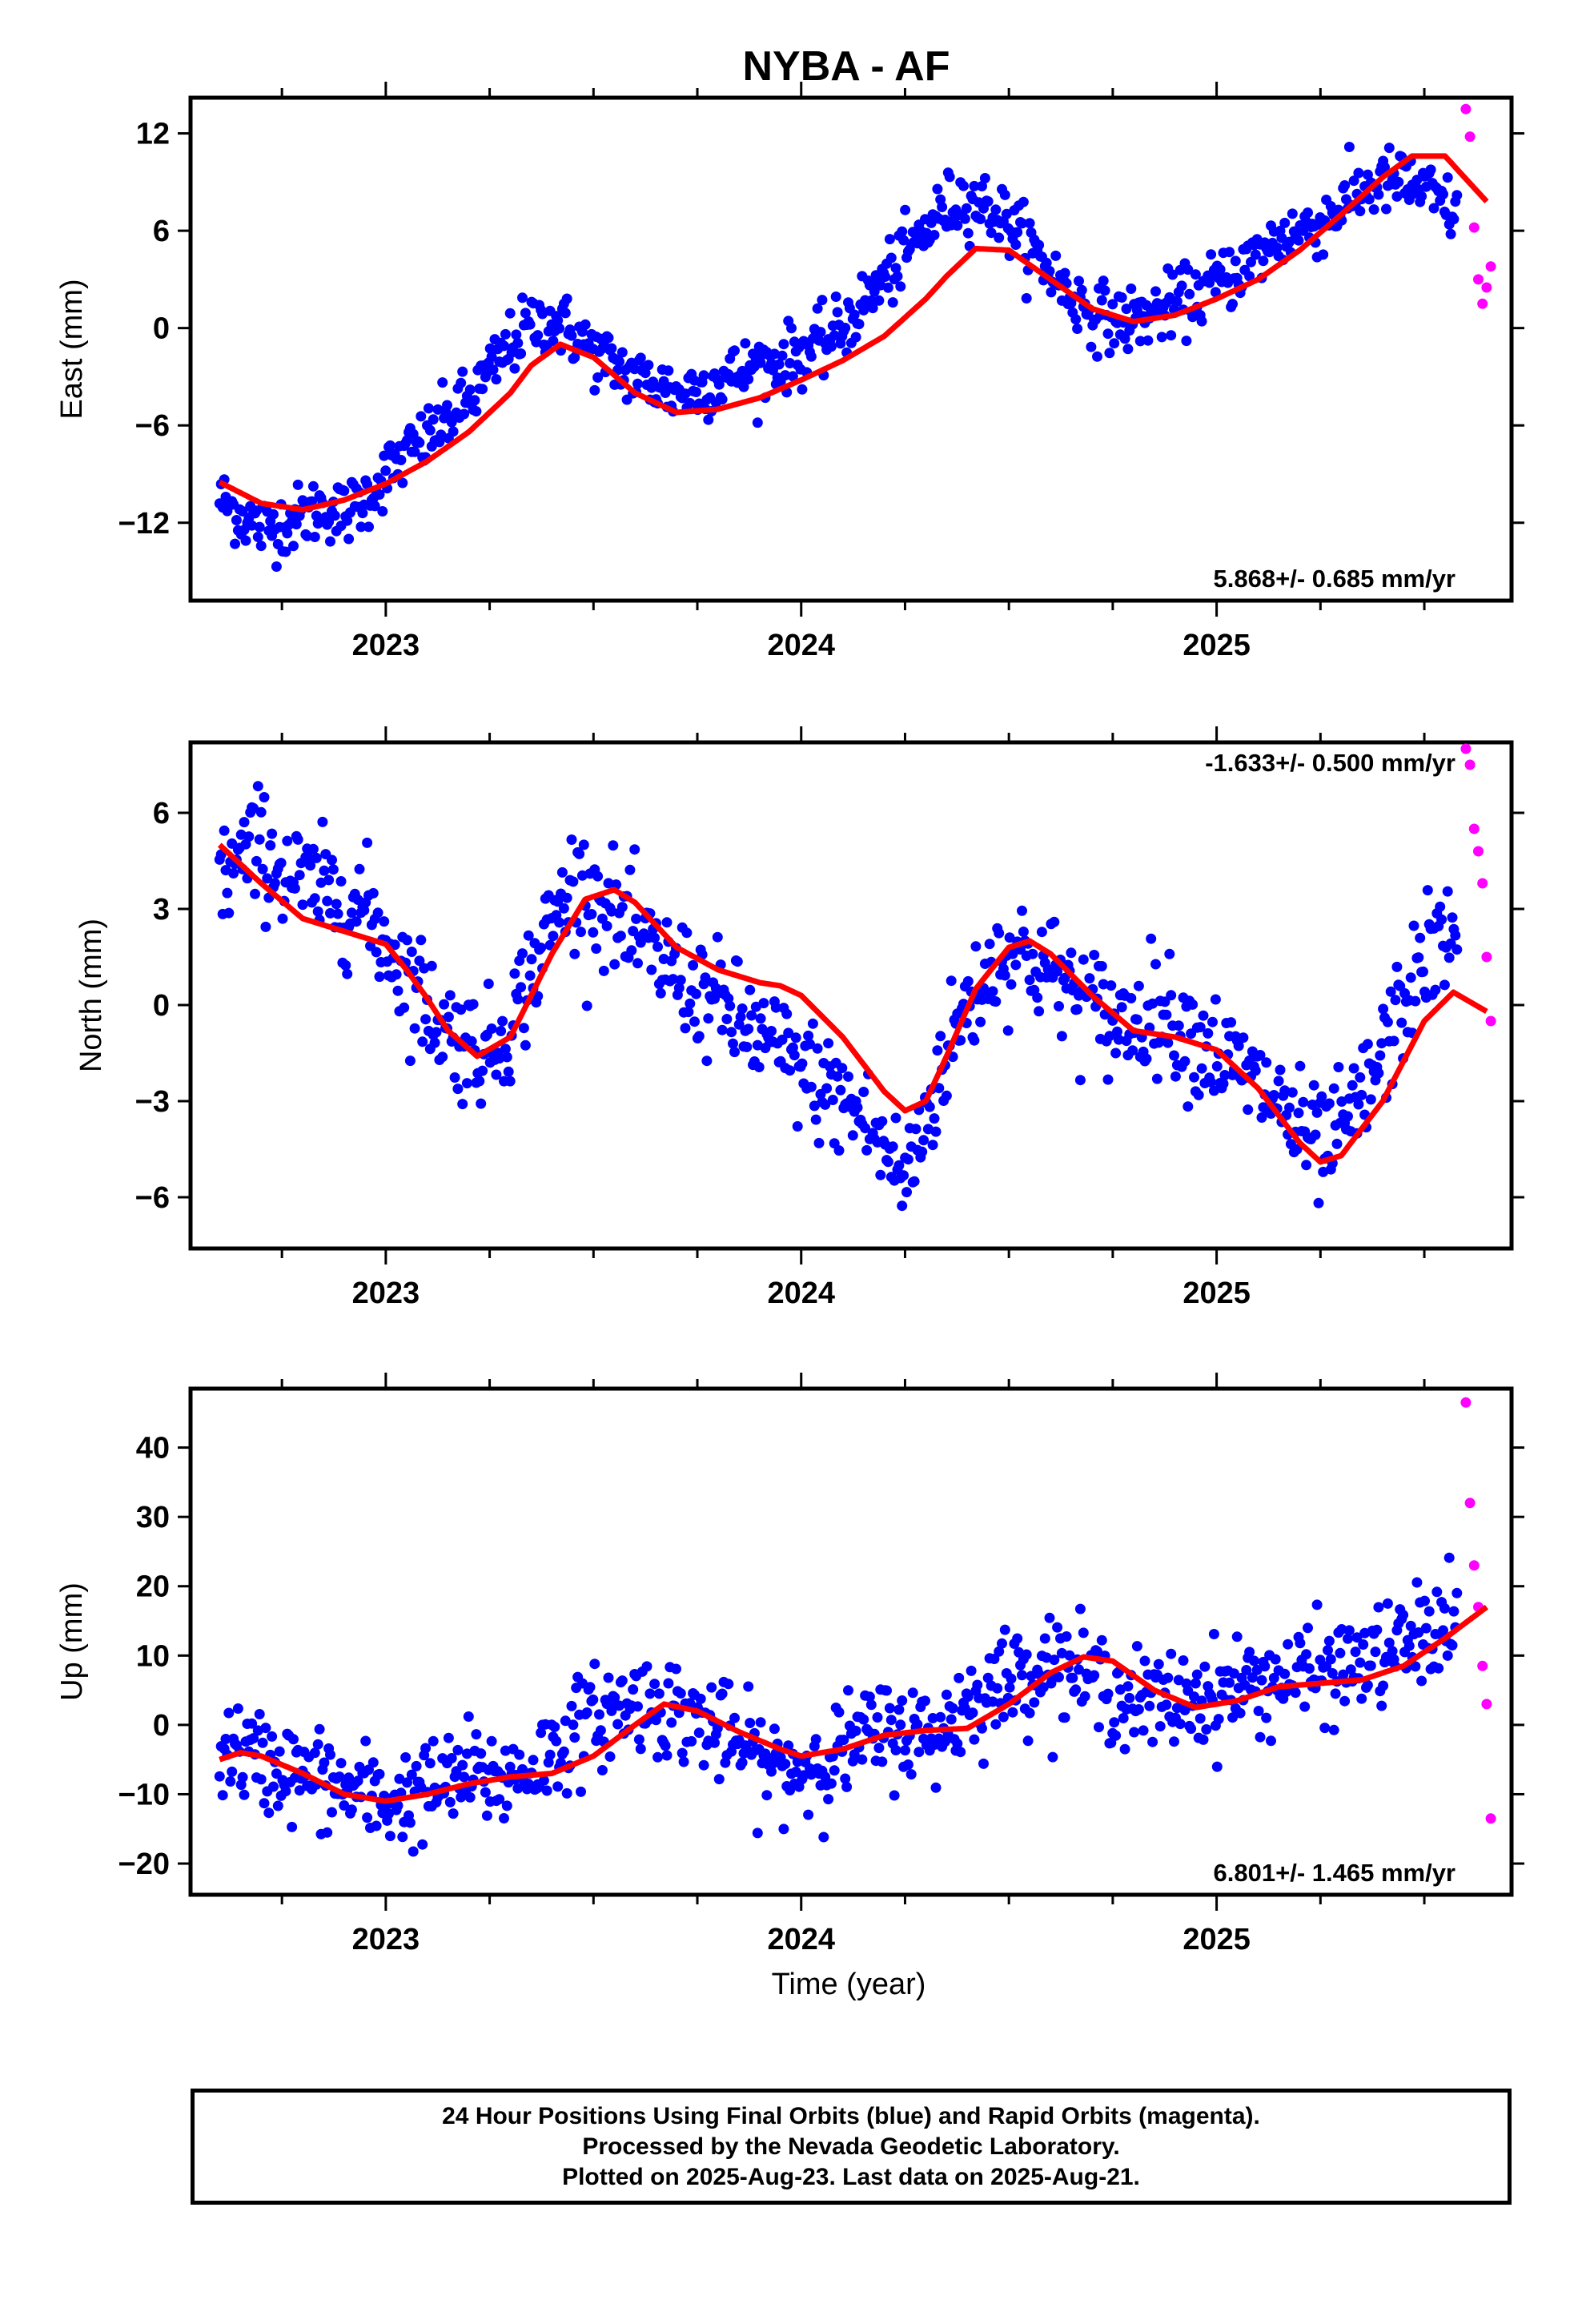  I want to click on chart-title: NYBA - AF, so click(846, 66).